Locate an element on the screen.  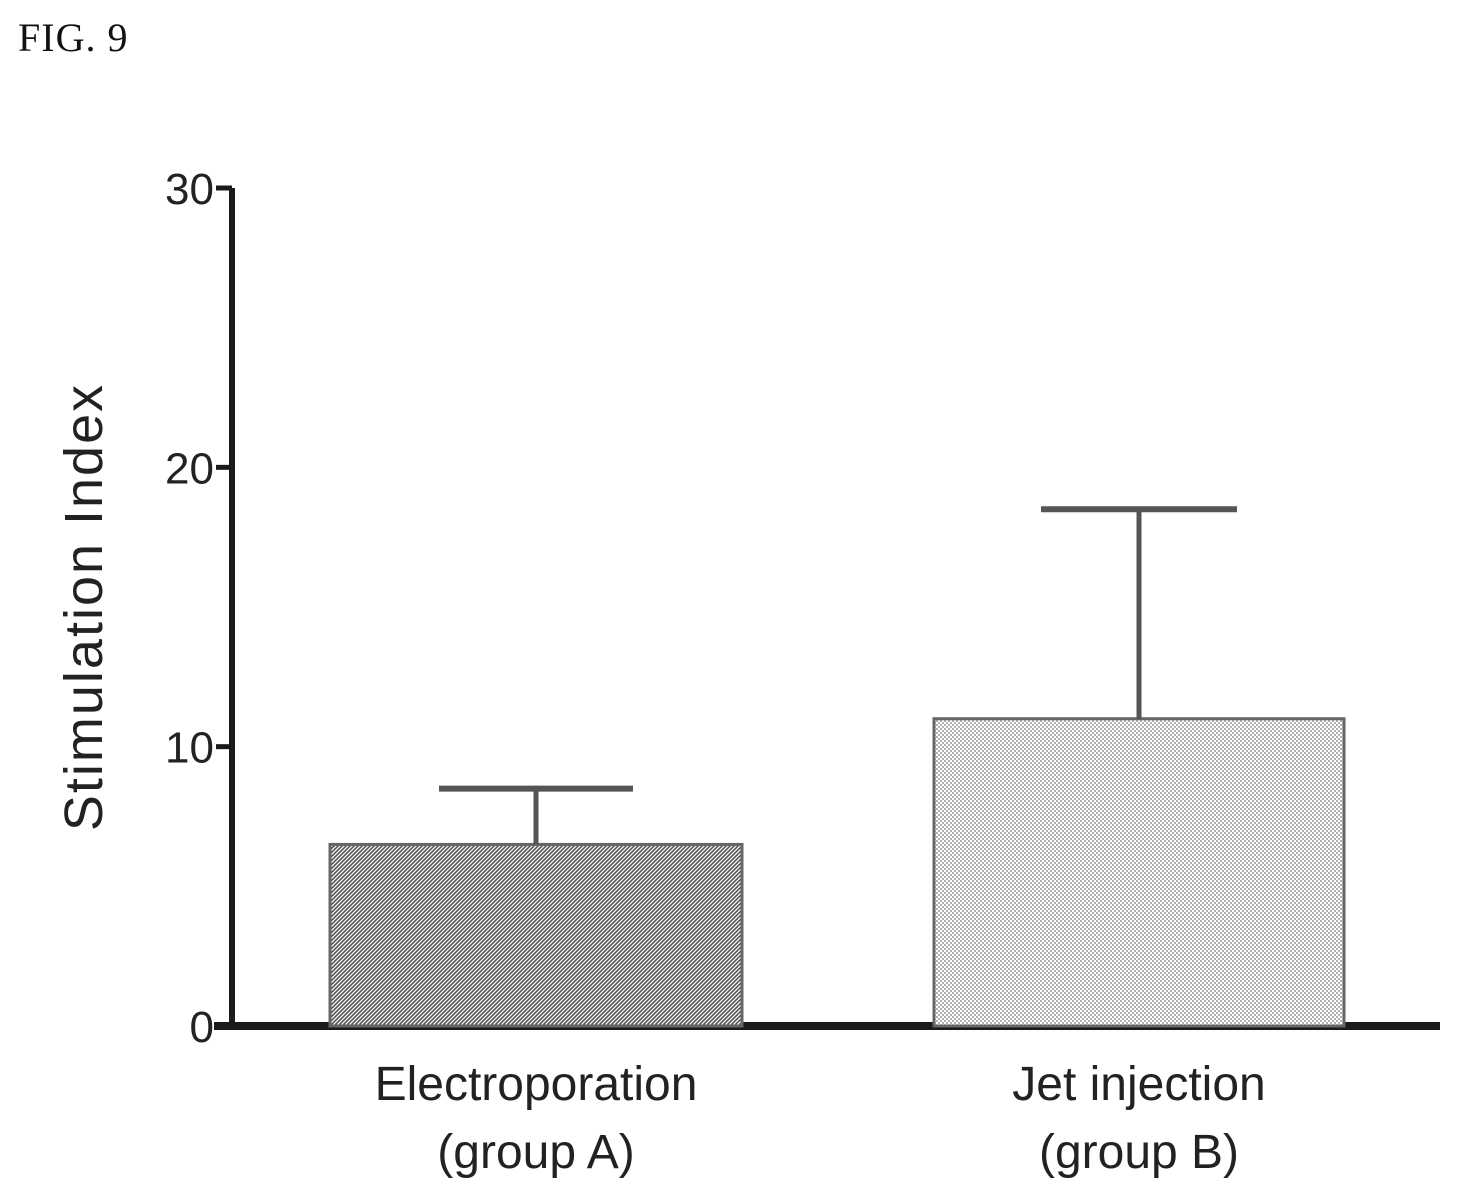
y-tick-label: 10 is located at coordinates (189, 748).